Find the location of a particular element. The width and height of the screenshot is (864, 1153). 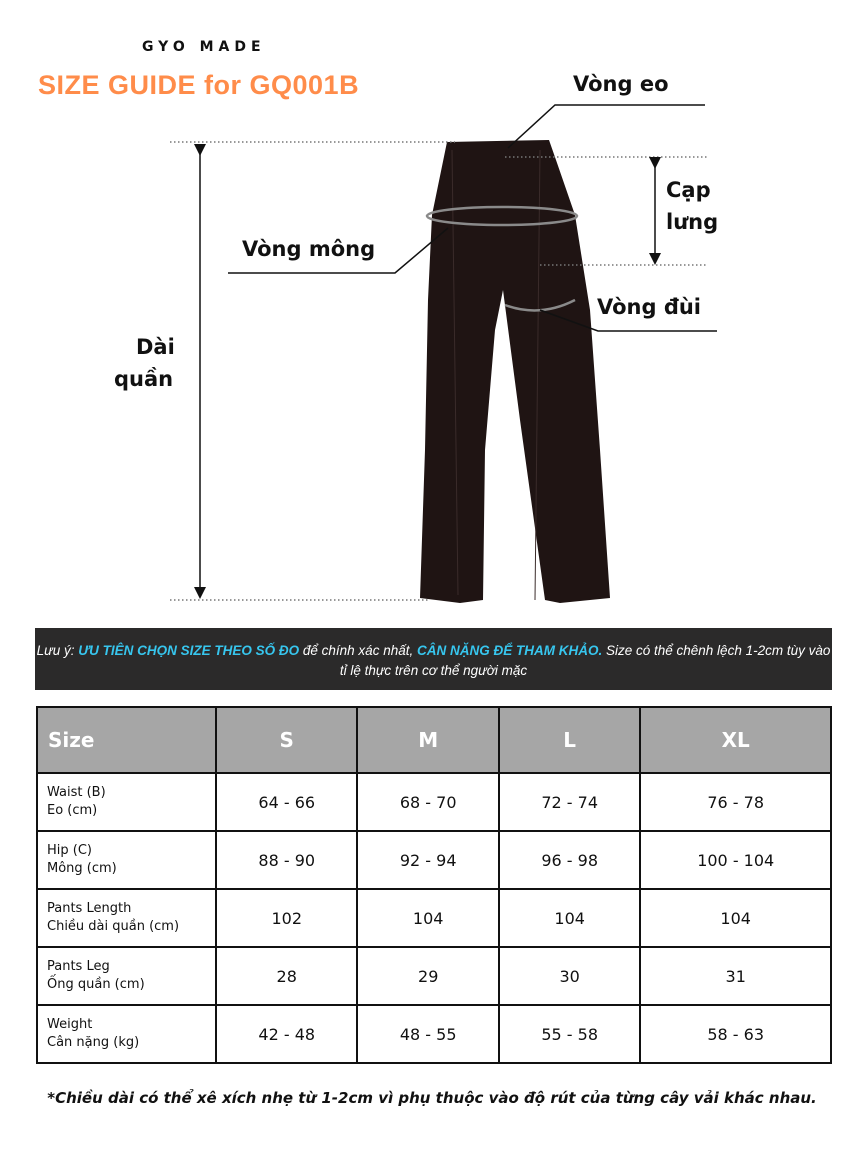

row-label-vi: Eo (cm) is located at coordinates (72, 810).